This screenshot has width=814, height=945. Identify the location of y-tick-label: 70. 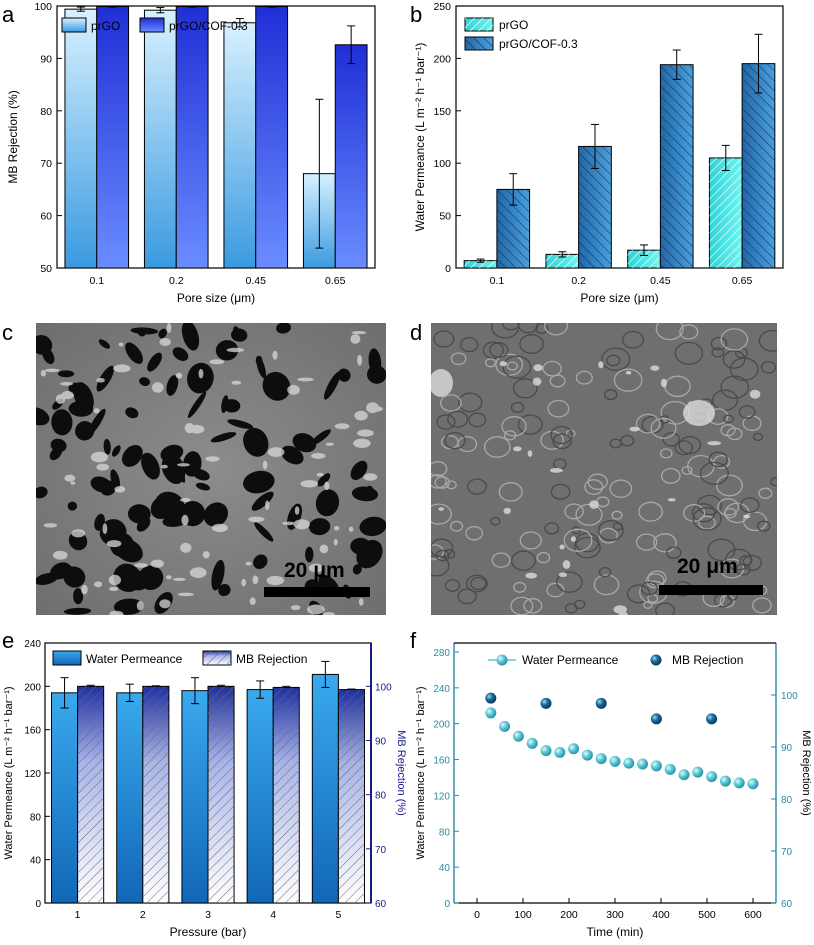
(46, 164).